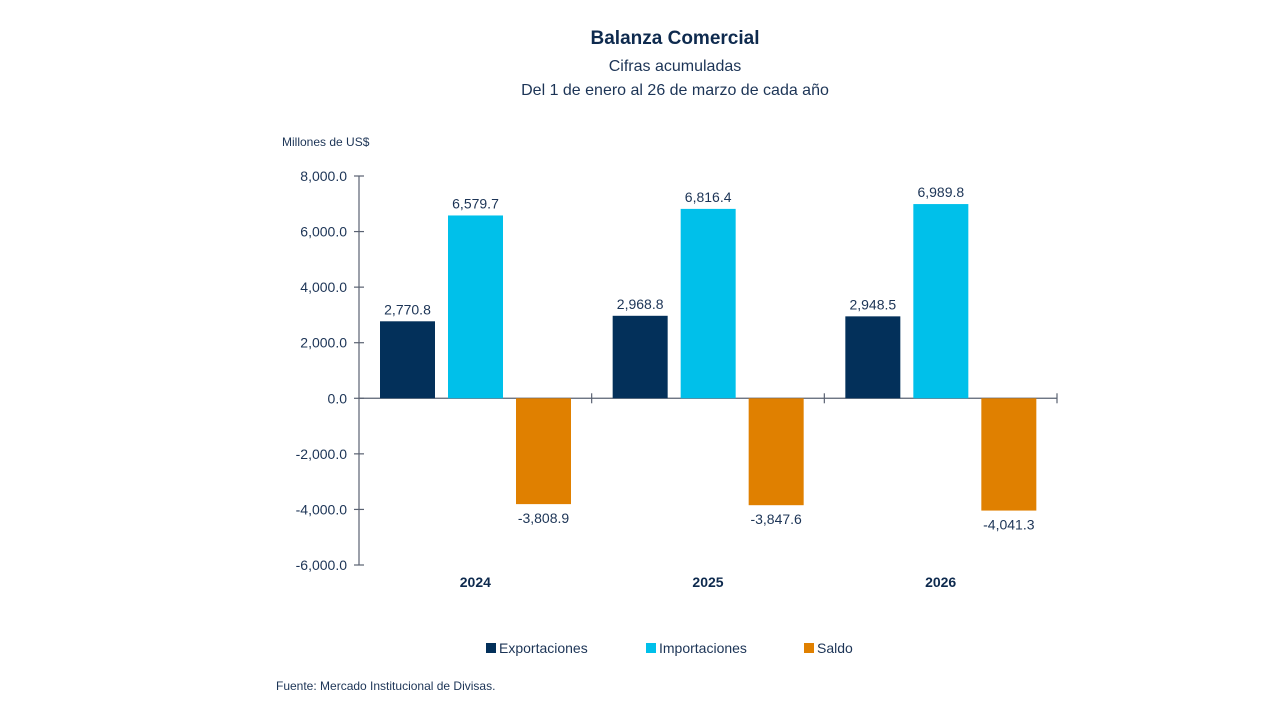 This screenshot has height=720, width=1280. I want to click on bar-exportaciones-2026, so click(873, 357).